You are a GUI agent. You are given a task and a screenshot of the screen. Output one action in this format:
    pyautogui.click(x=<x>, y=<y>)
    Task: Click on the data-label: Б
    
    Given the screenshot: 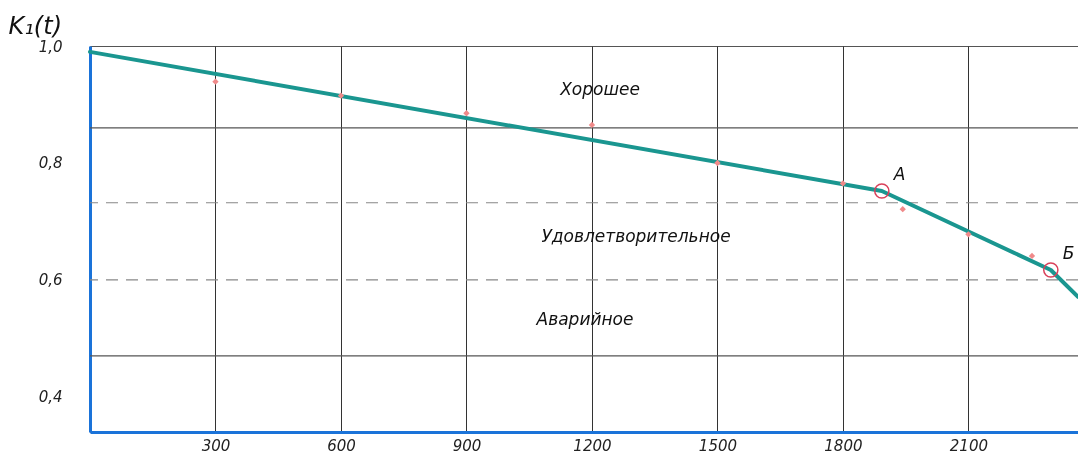 What is the action you would take?
    pyautogui.click(x=1068, y=253)
    